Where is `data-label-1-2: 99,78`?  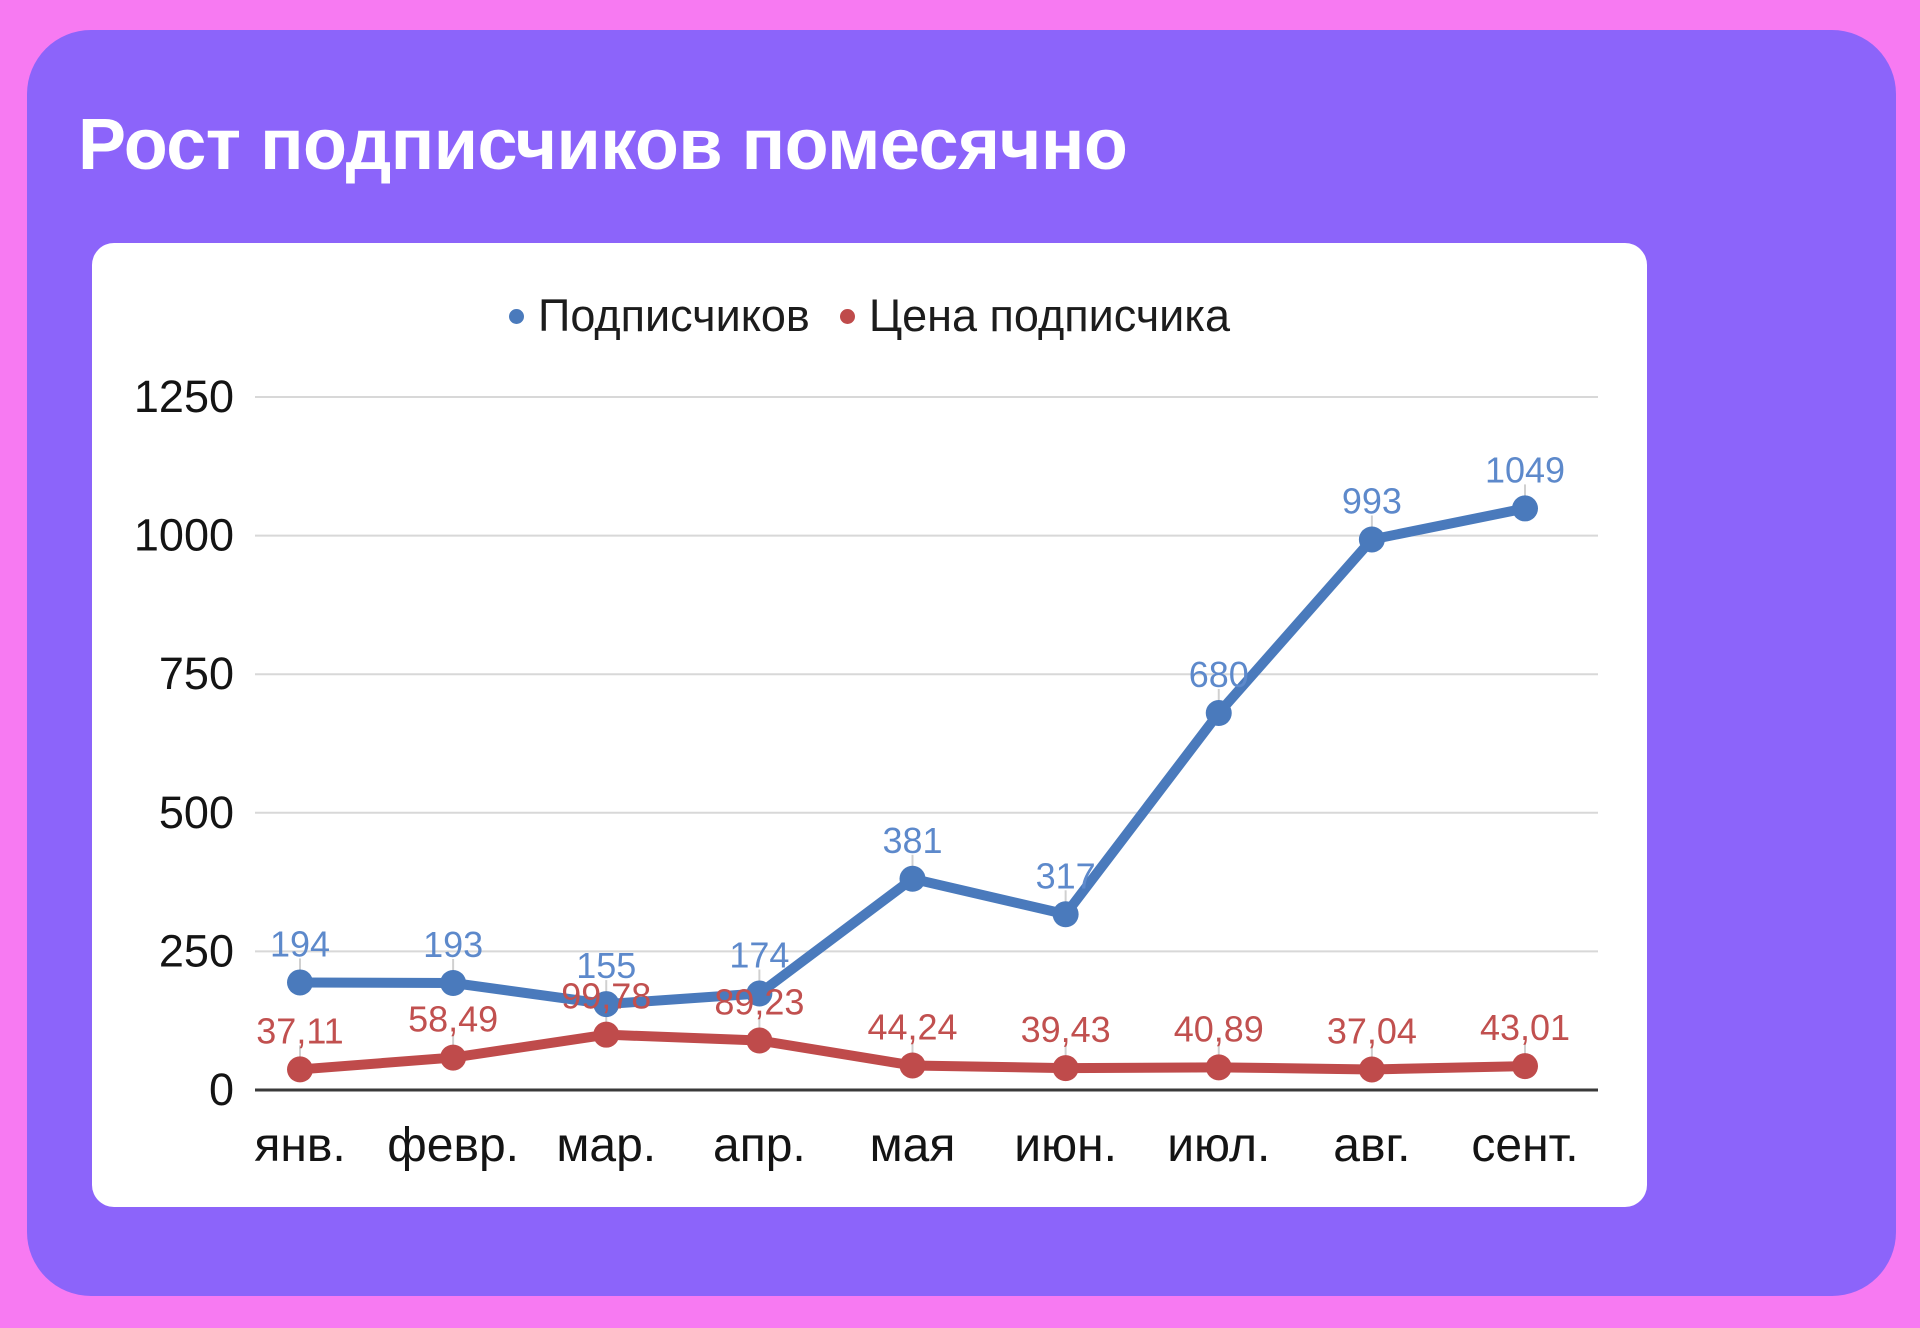
data-label-1-2: 99,78 is located at coordinates (606, 996).